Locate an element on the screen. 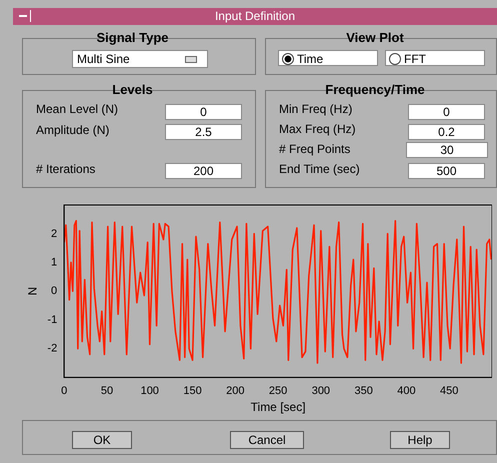 This screenshot has height=463, width=497. text: Mean Level (N) is located at coordinates (77, 109).